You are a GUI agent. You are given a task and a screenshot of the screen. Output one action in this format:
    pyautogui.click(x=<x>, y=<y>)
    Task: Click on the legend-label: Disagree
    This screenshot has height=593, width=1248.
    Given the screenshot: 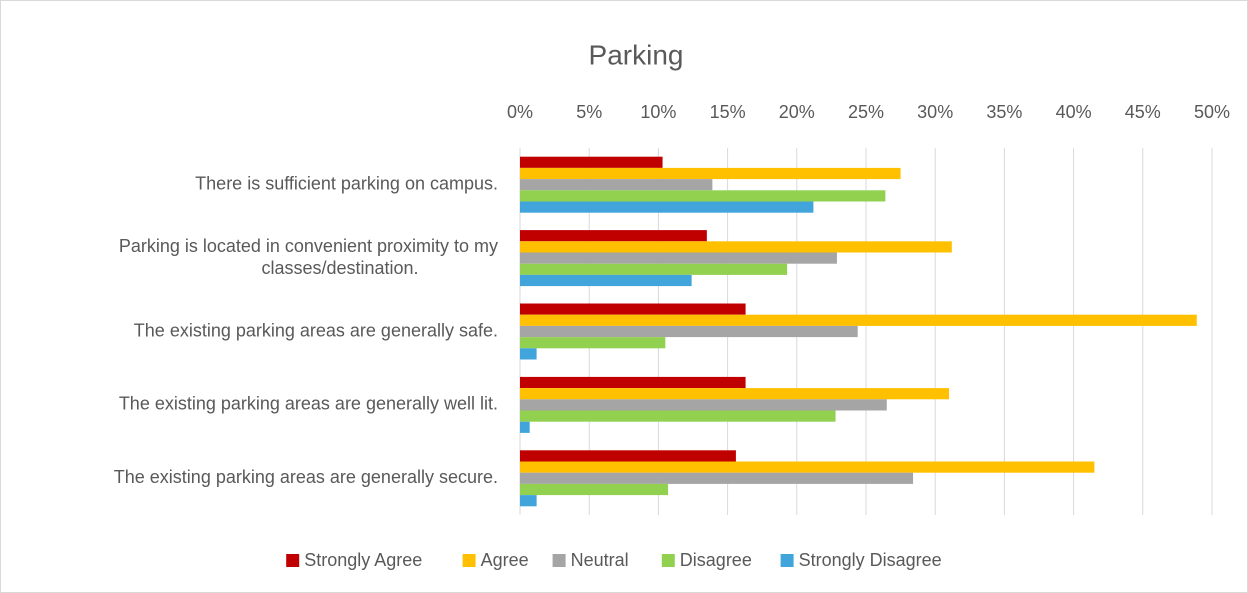 What is the action you would take?
    pyautogui.click(x=716, y=560)
    